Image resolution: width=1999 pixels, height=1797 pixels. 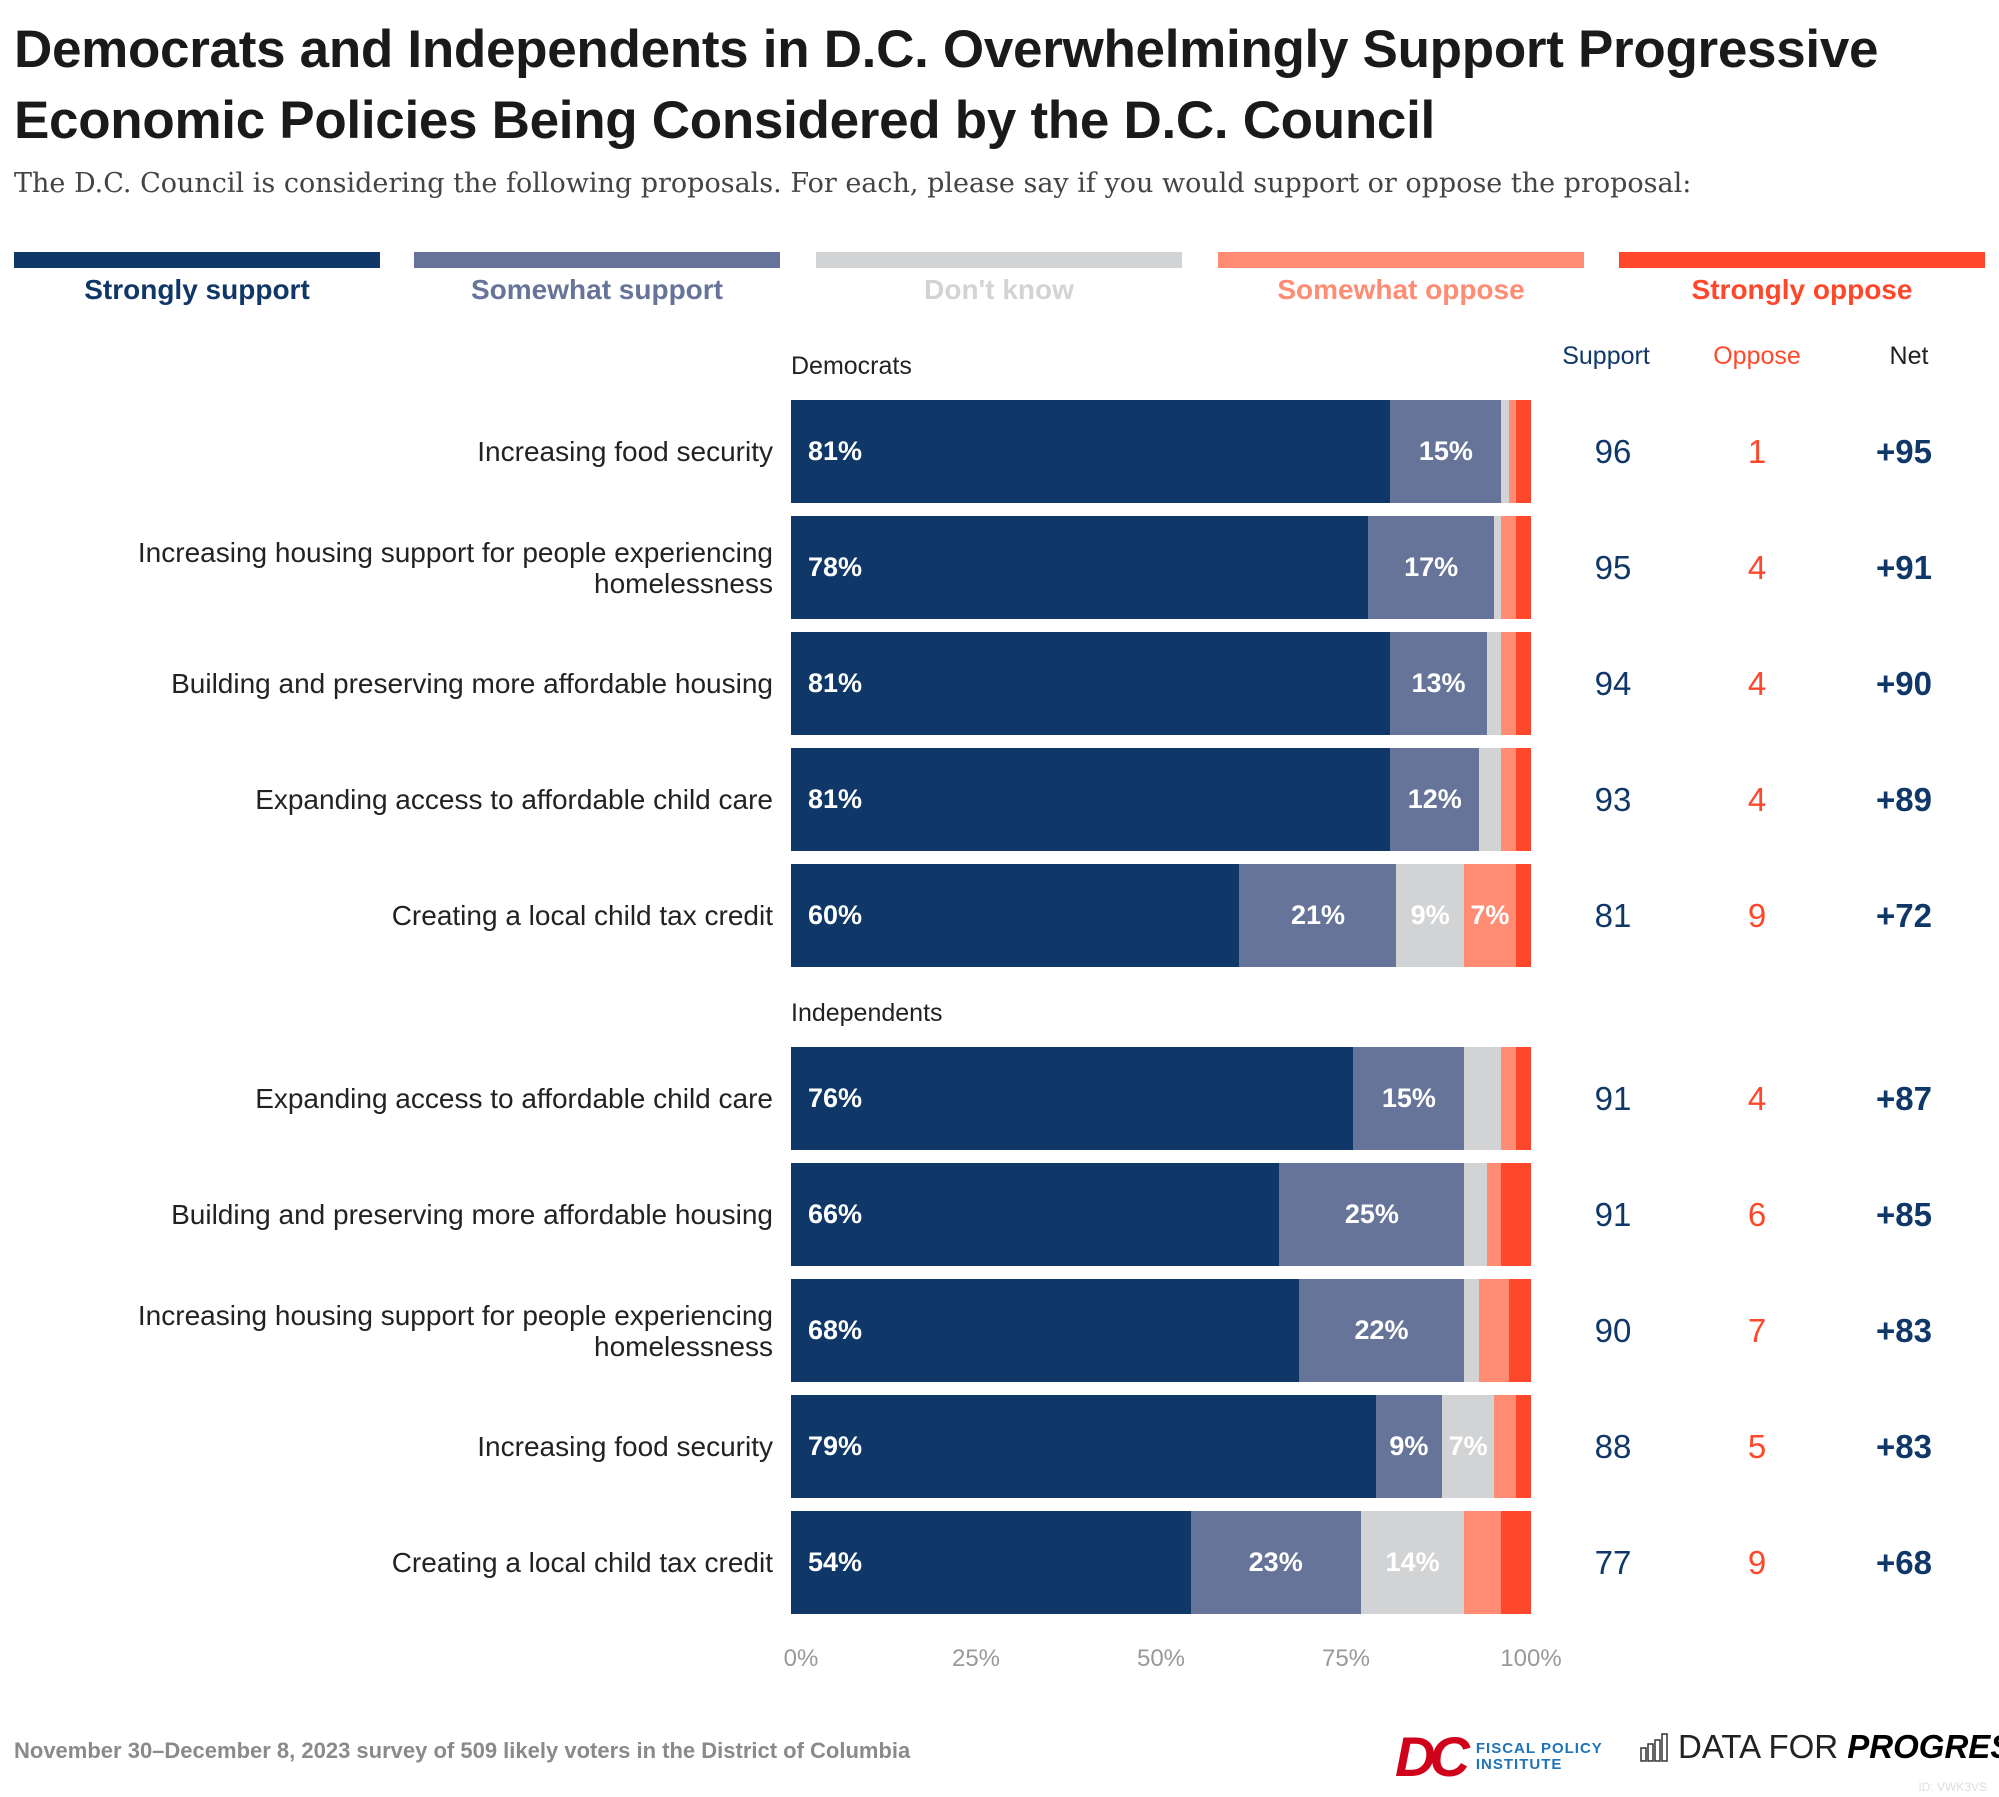 I want to click on row-label: Creating a local child tax credit, so click(x=413, y=915).